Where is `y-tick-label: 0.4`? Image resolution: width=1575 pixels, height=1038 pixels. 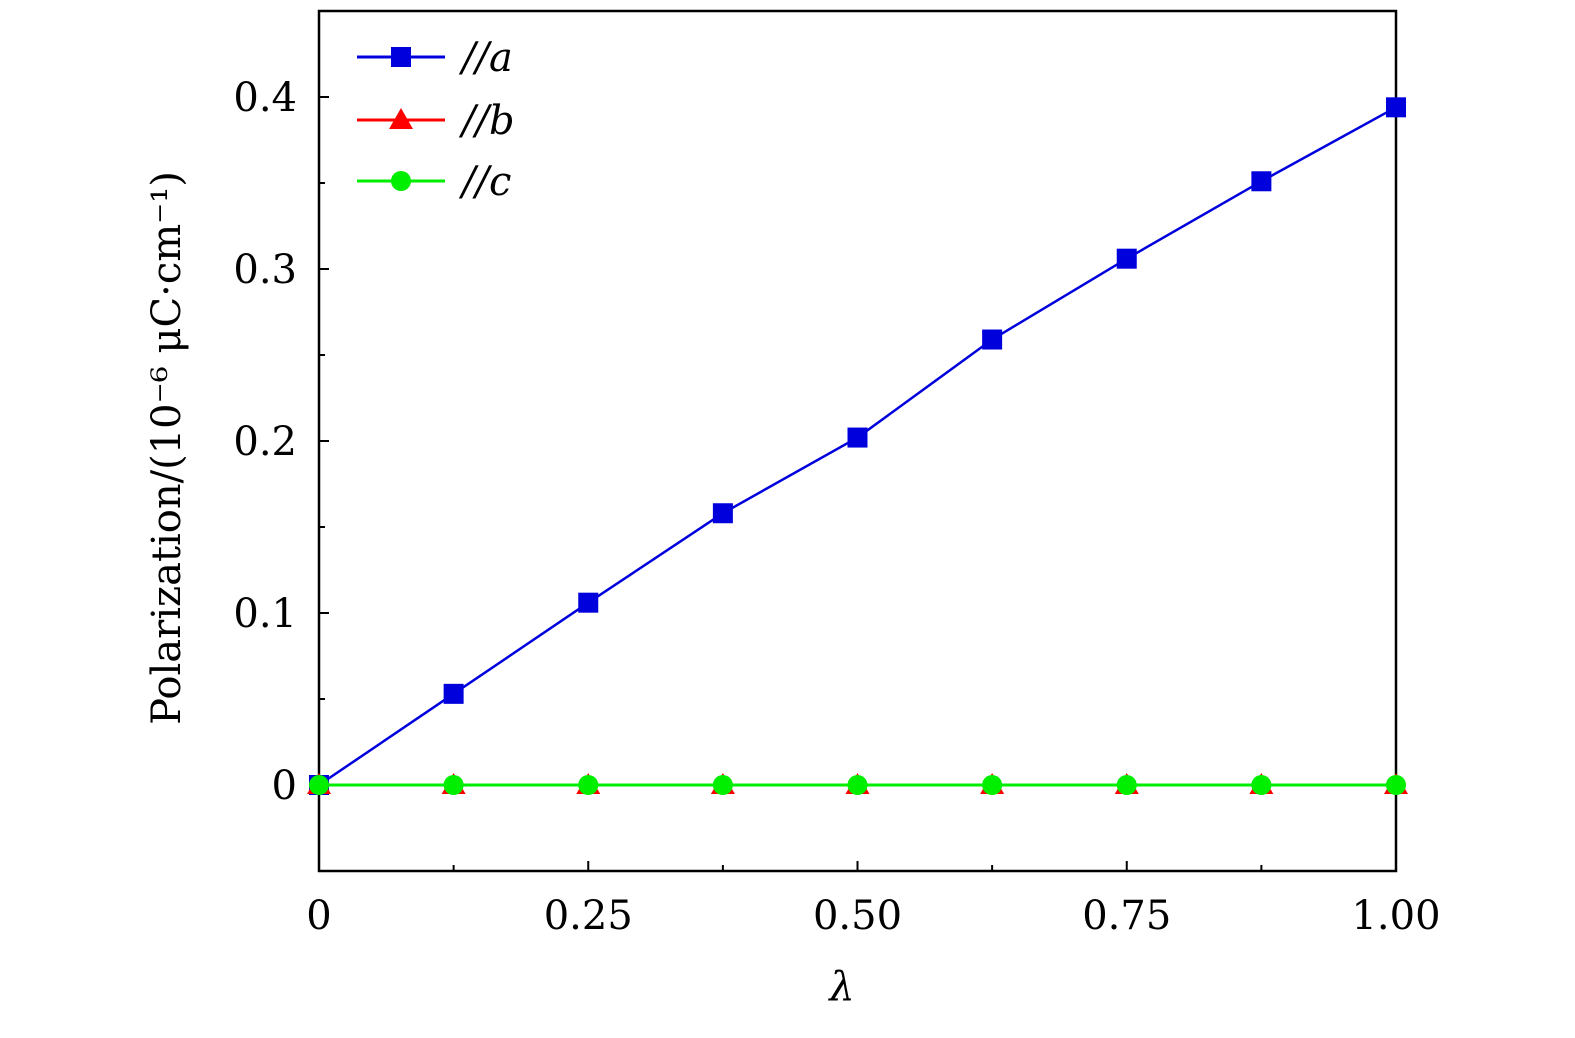 y-tick-label: 0.4 is located at coordinates (265, 98).